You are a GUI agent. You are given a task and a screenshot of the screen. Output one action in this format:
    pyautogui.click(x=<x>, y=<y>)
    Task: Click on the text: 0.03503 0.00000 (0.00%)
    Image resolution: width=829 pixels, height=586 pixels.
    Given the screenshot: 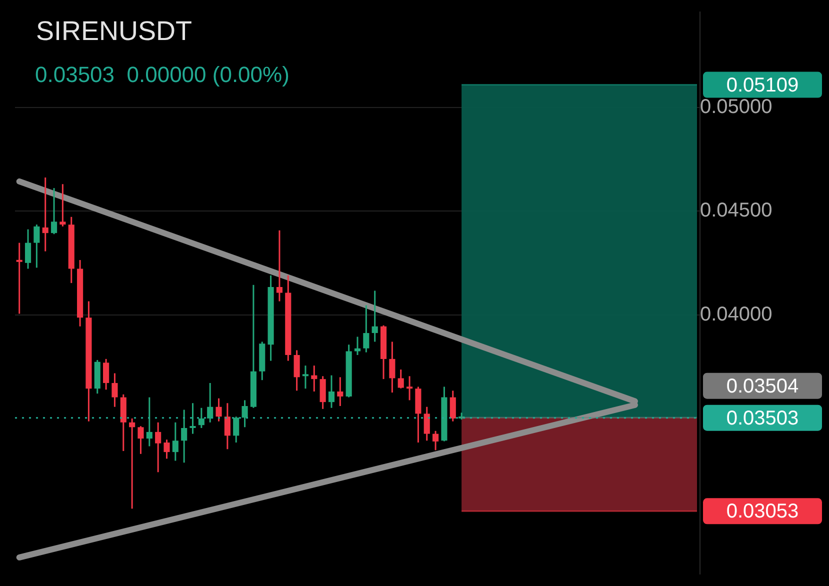 What is the action you would take?
    pyautogui.click(x=162, y=75)
    